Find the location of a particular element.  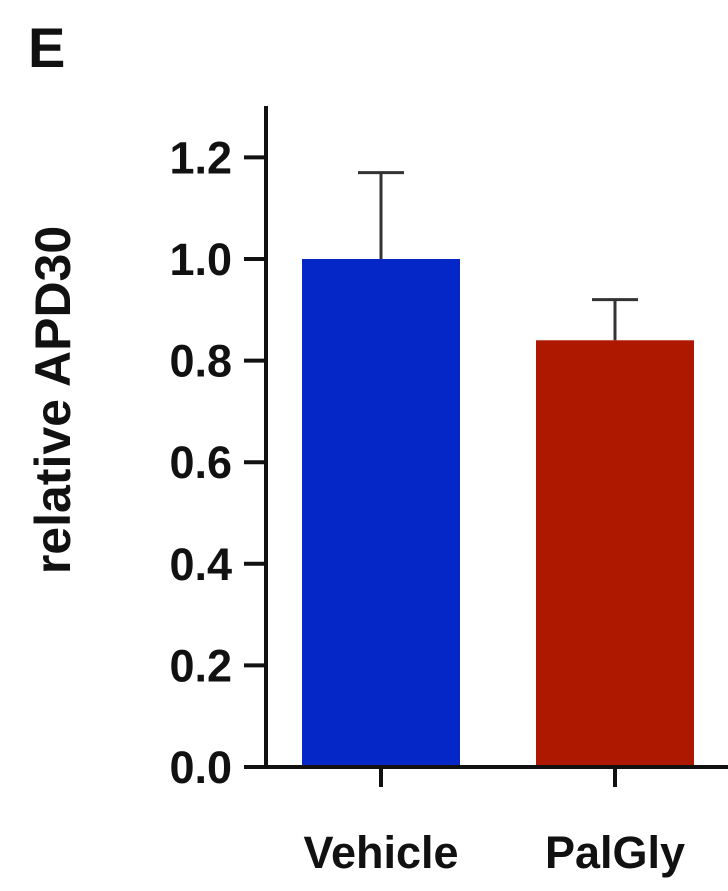

x-tick-label: Vehicle is located at coordinates (380, 852).